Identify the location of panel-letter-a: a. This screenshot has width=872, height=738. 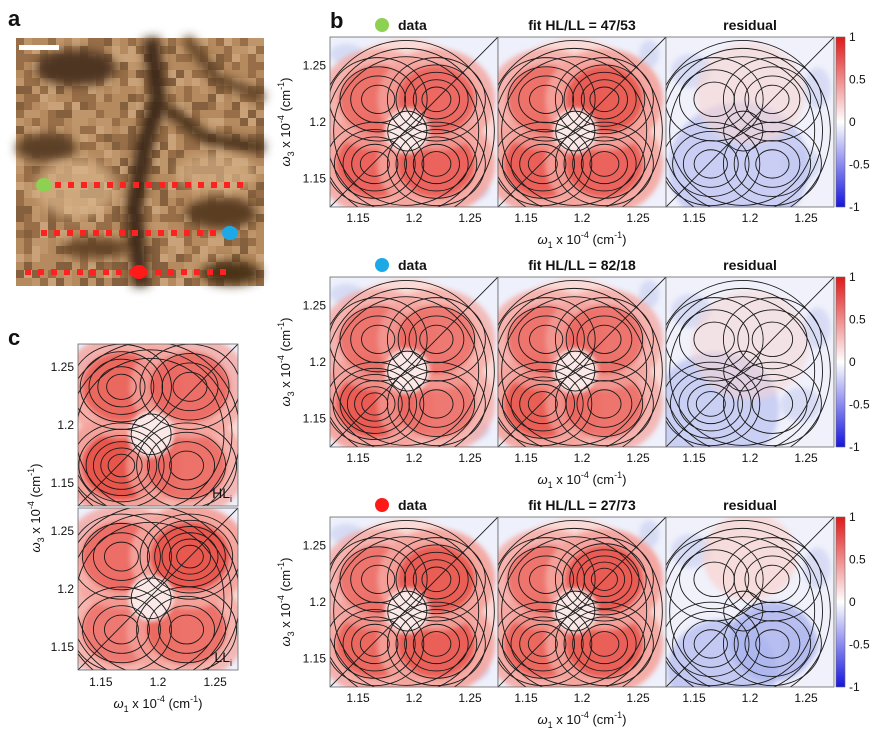
(14, 18).